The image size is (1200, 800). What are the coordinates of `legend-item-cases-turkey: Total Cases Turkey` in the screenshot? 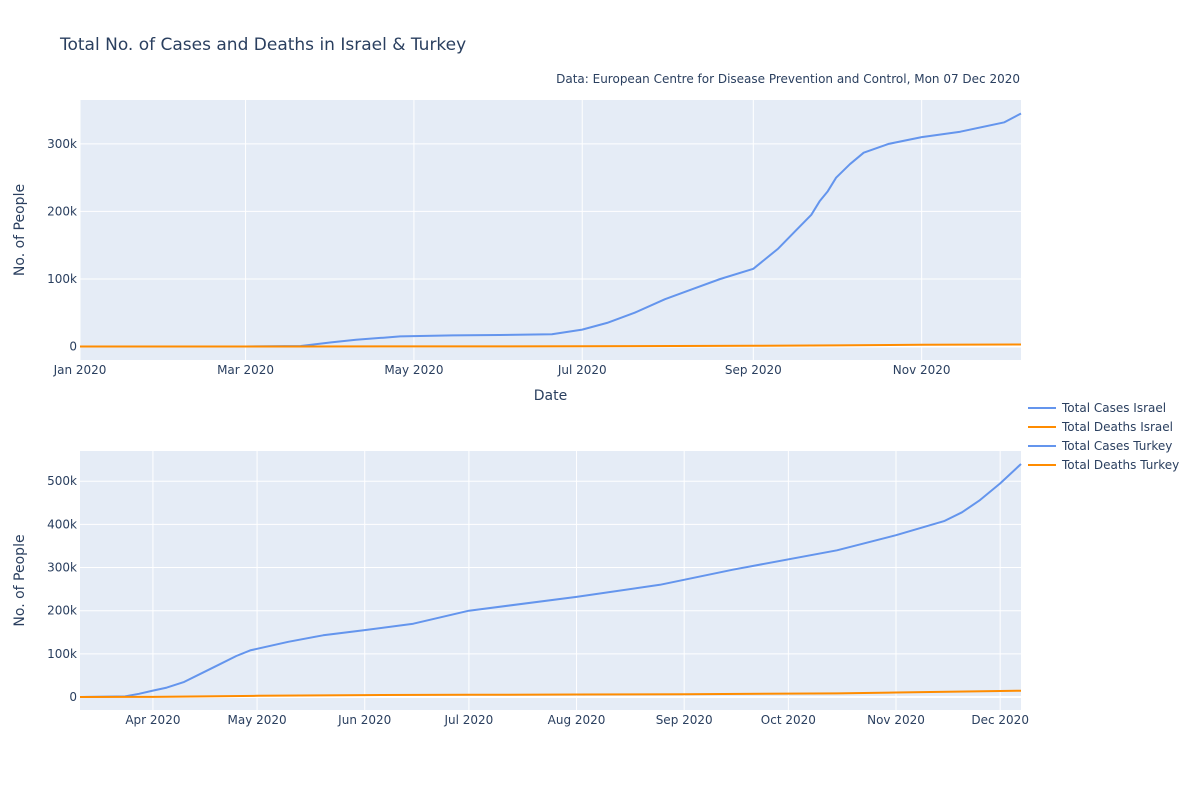 It's located at (1100, 446).